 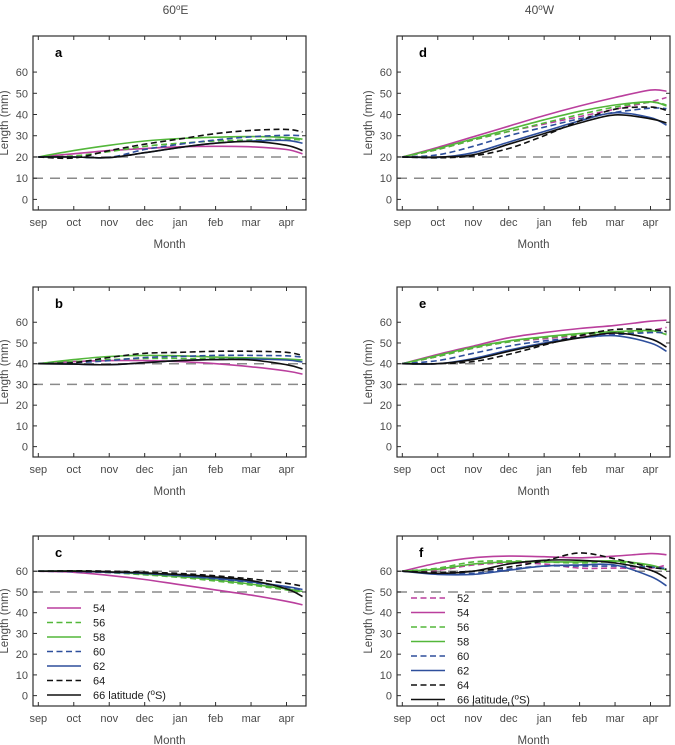 What do you see at coordinates (463, 686) in the screenshot?
I see `legend-label-64: 64` at bounding box center [463, 686].